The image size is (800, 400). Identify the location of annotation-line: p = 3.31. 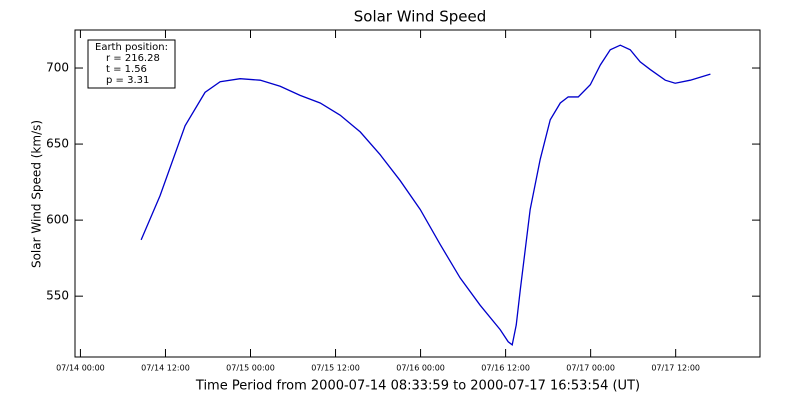
(127, 80).